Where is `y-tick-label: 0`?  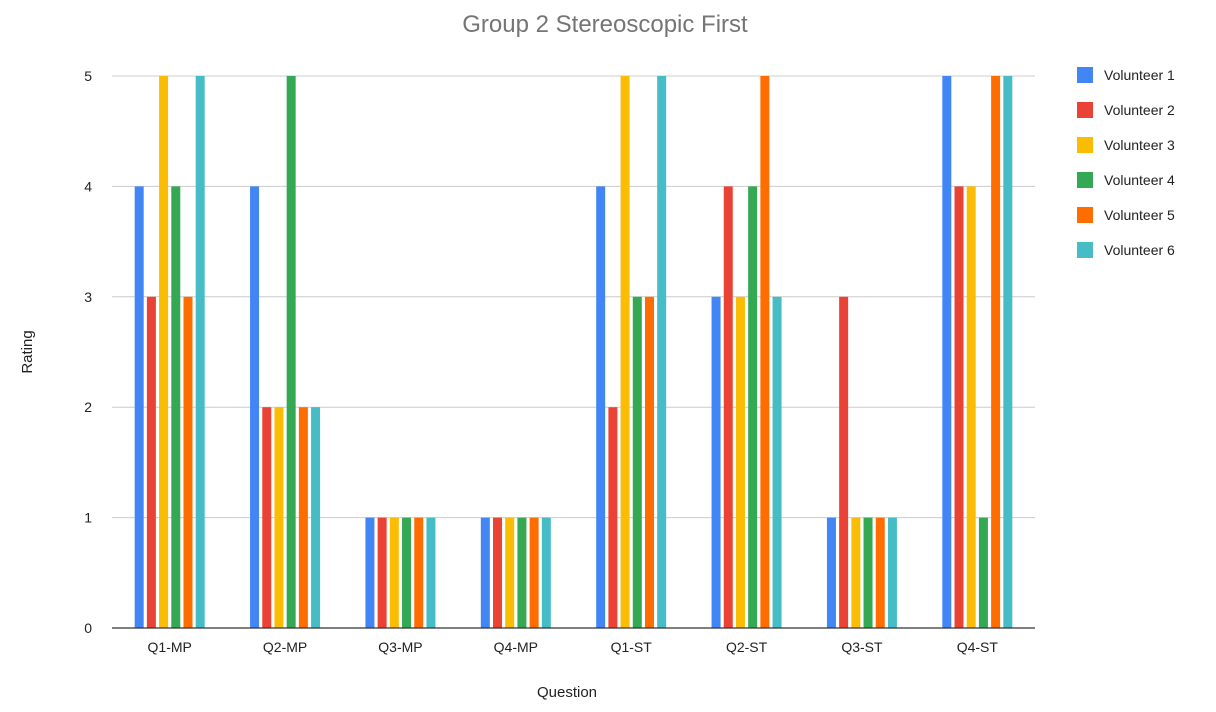 y-tick-label: 0 is located at coordinates (88, 628).